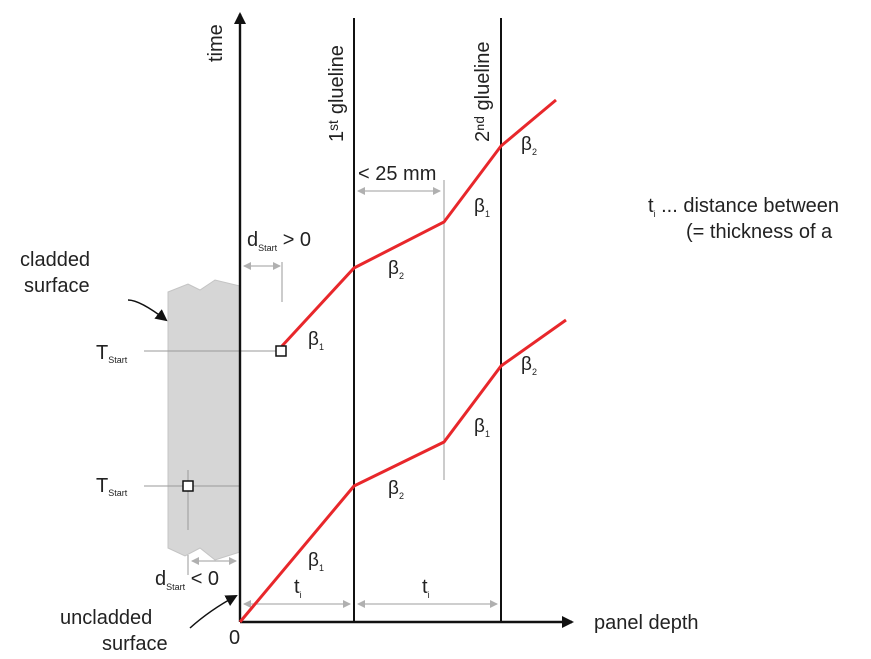 This screenshot has width=871, height=659. I want to click on dim-t-second-sub: i, so click(429, 595).